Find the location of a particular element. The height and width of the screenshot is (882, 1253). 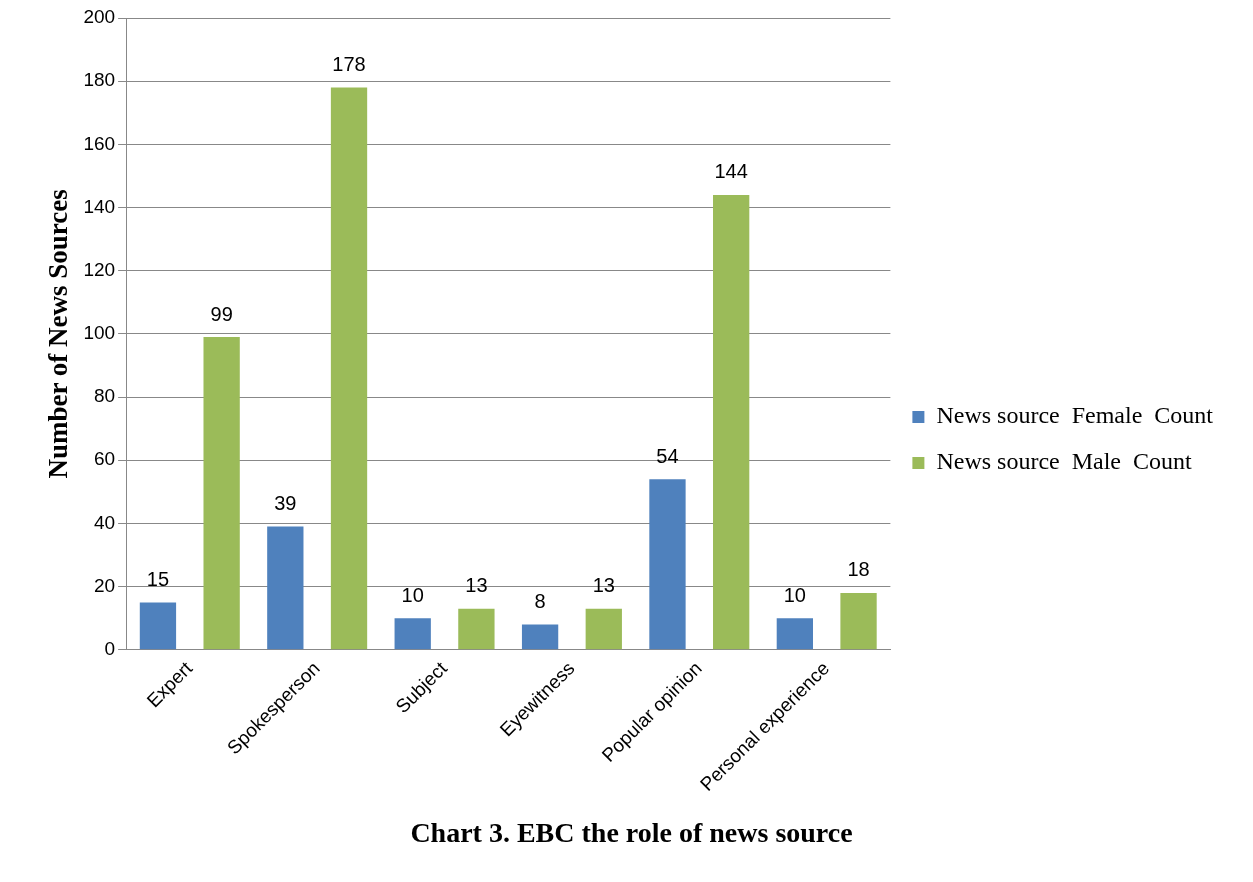

legend-label: News source Female Count is located at coordinates (1075, 415).